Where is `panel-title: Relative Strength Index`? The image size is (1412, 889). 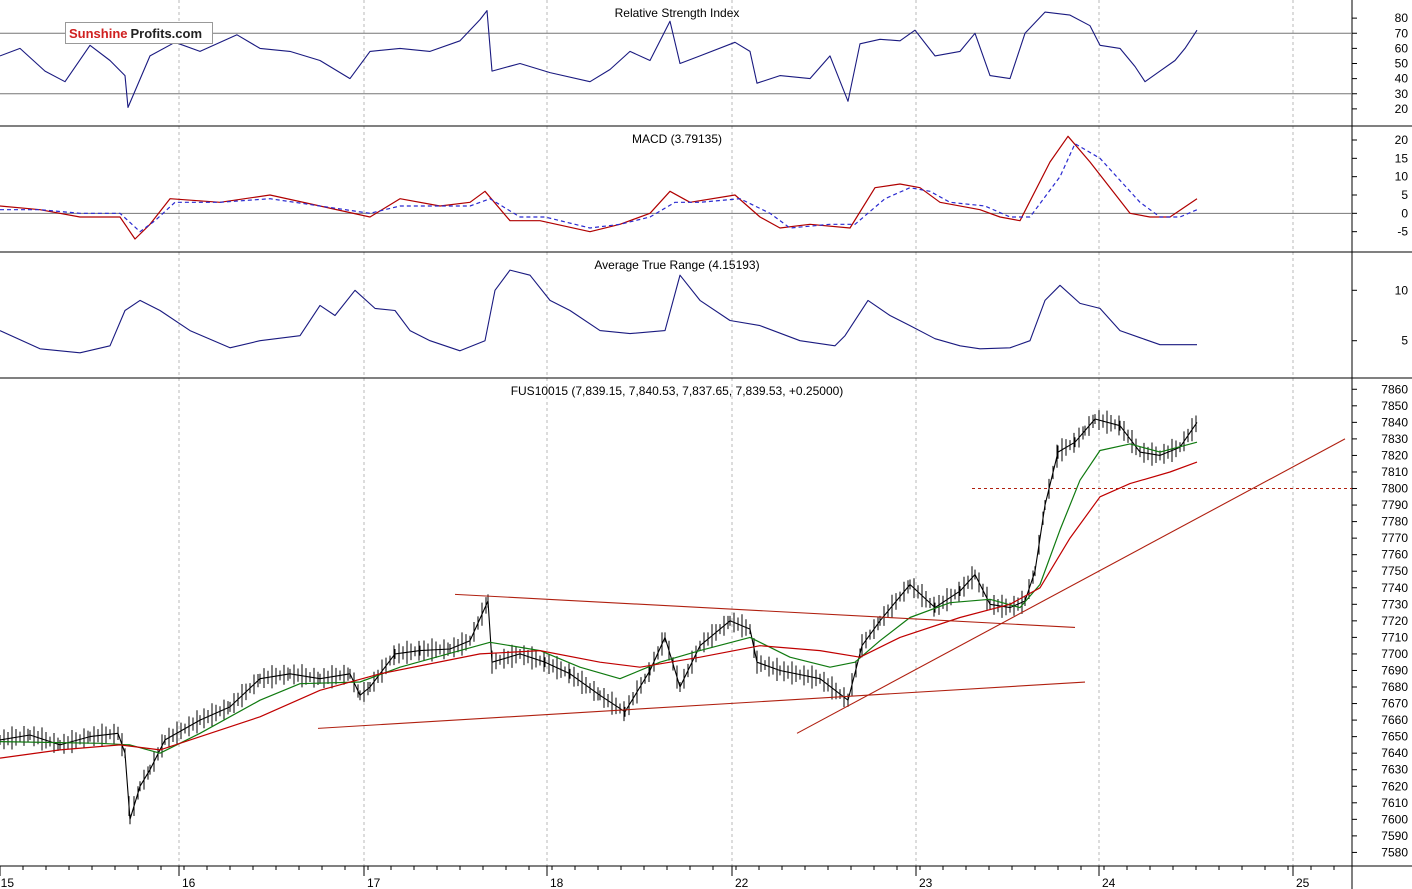 panel-title: Relative Strength Index is located at coordinates (677, 13).